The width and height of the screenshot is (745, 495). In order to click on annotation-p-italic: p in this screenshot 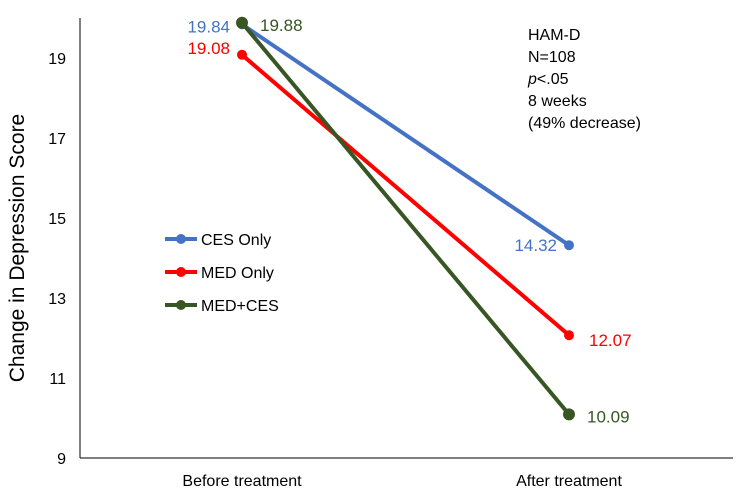, I will do `click(532, 79)`.